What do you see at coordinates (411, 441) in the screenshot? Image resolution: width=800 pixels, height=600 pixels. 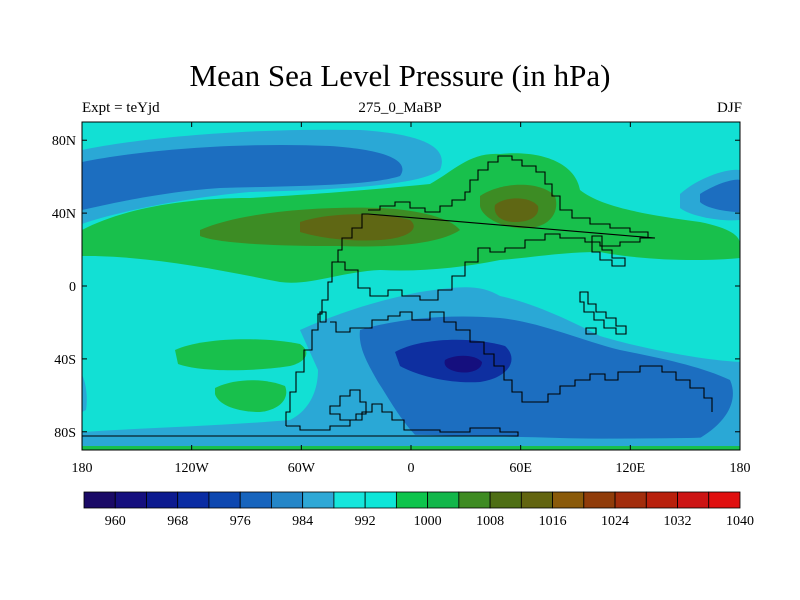 I see `polar-band` at bounding box center [411, 441].